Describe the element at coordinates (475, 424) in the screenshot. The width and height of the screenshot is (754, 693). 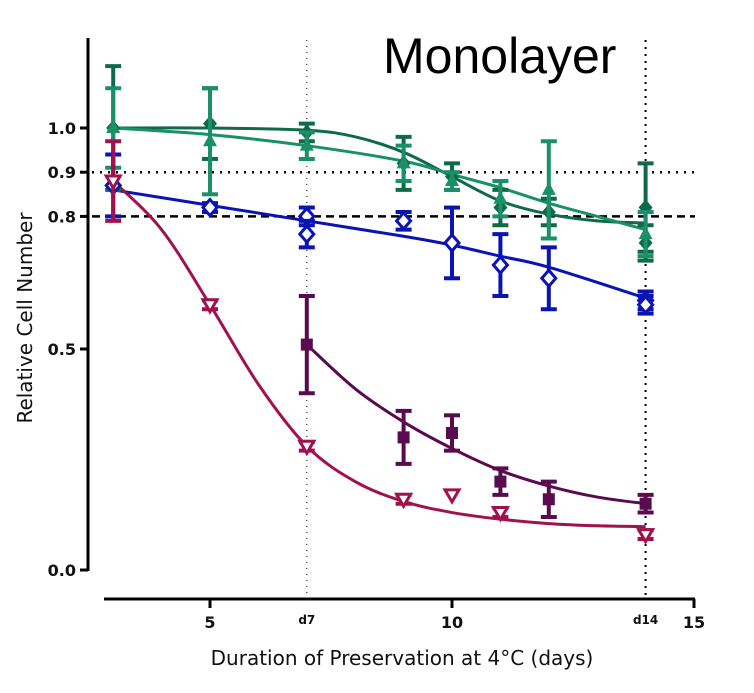
I see `series-purple-fit-curve` at that location.